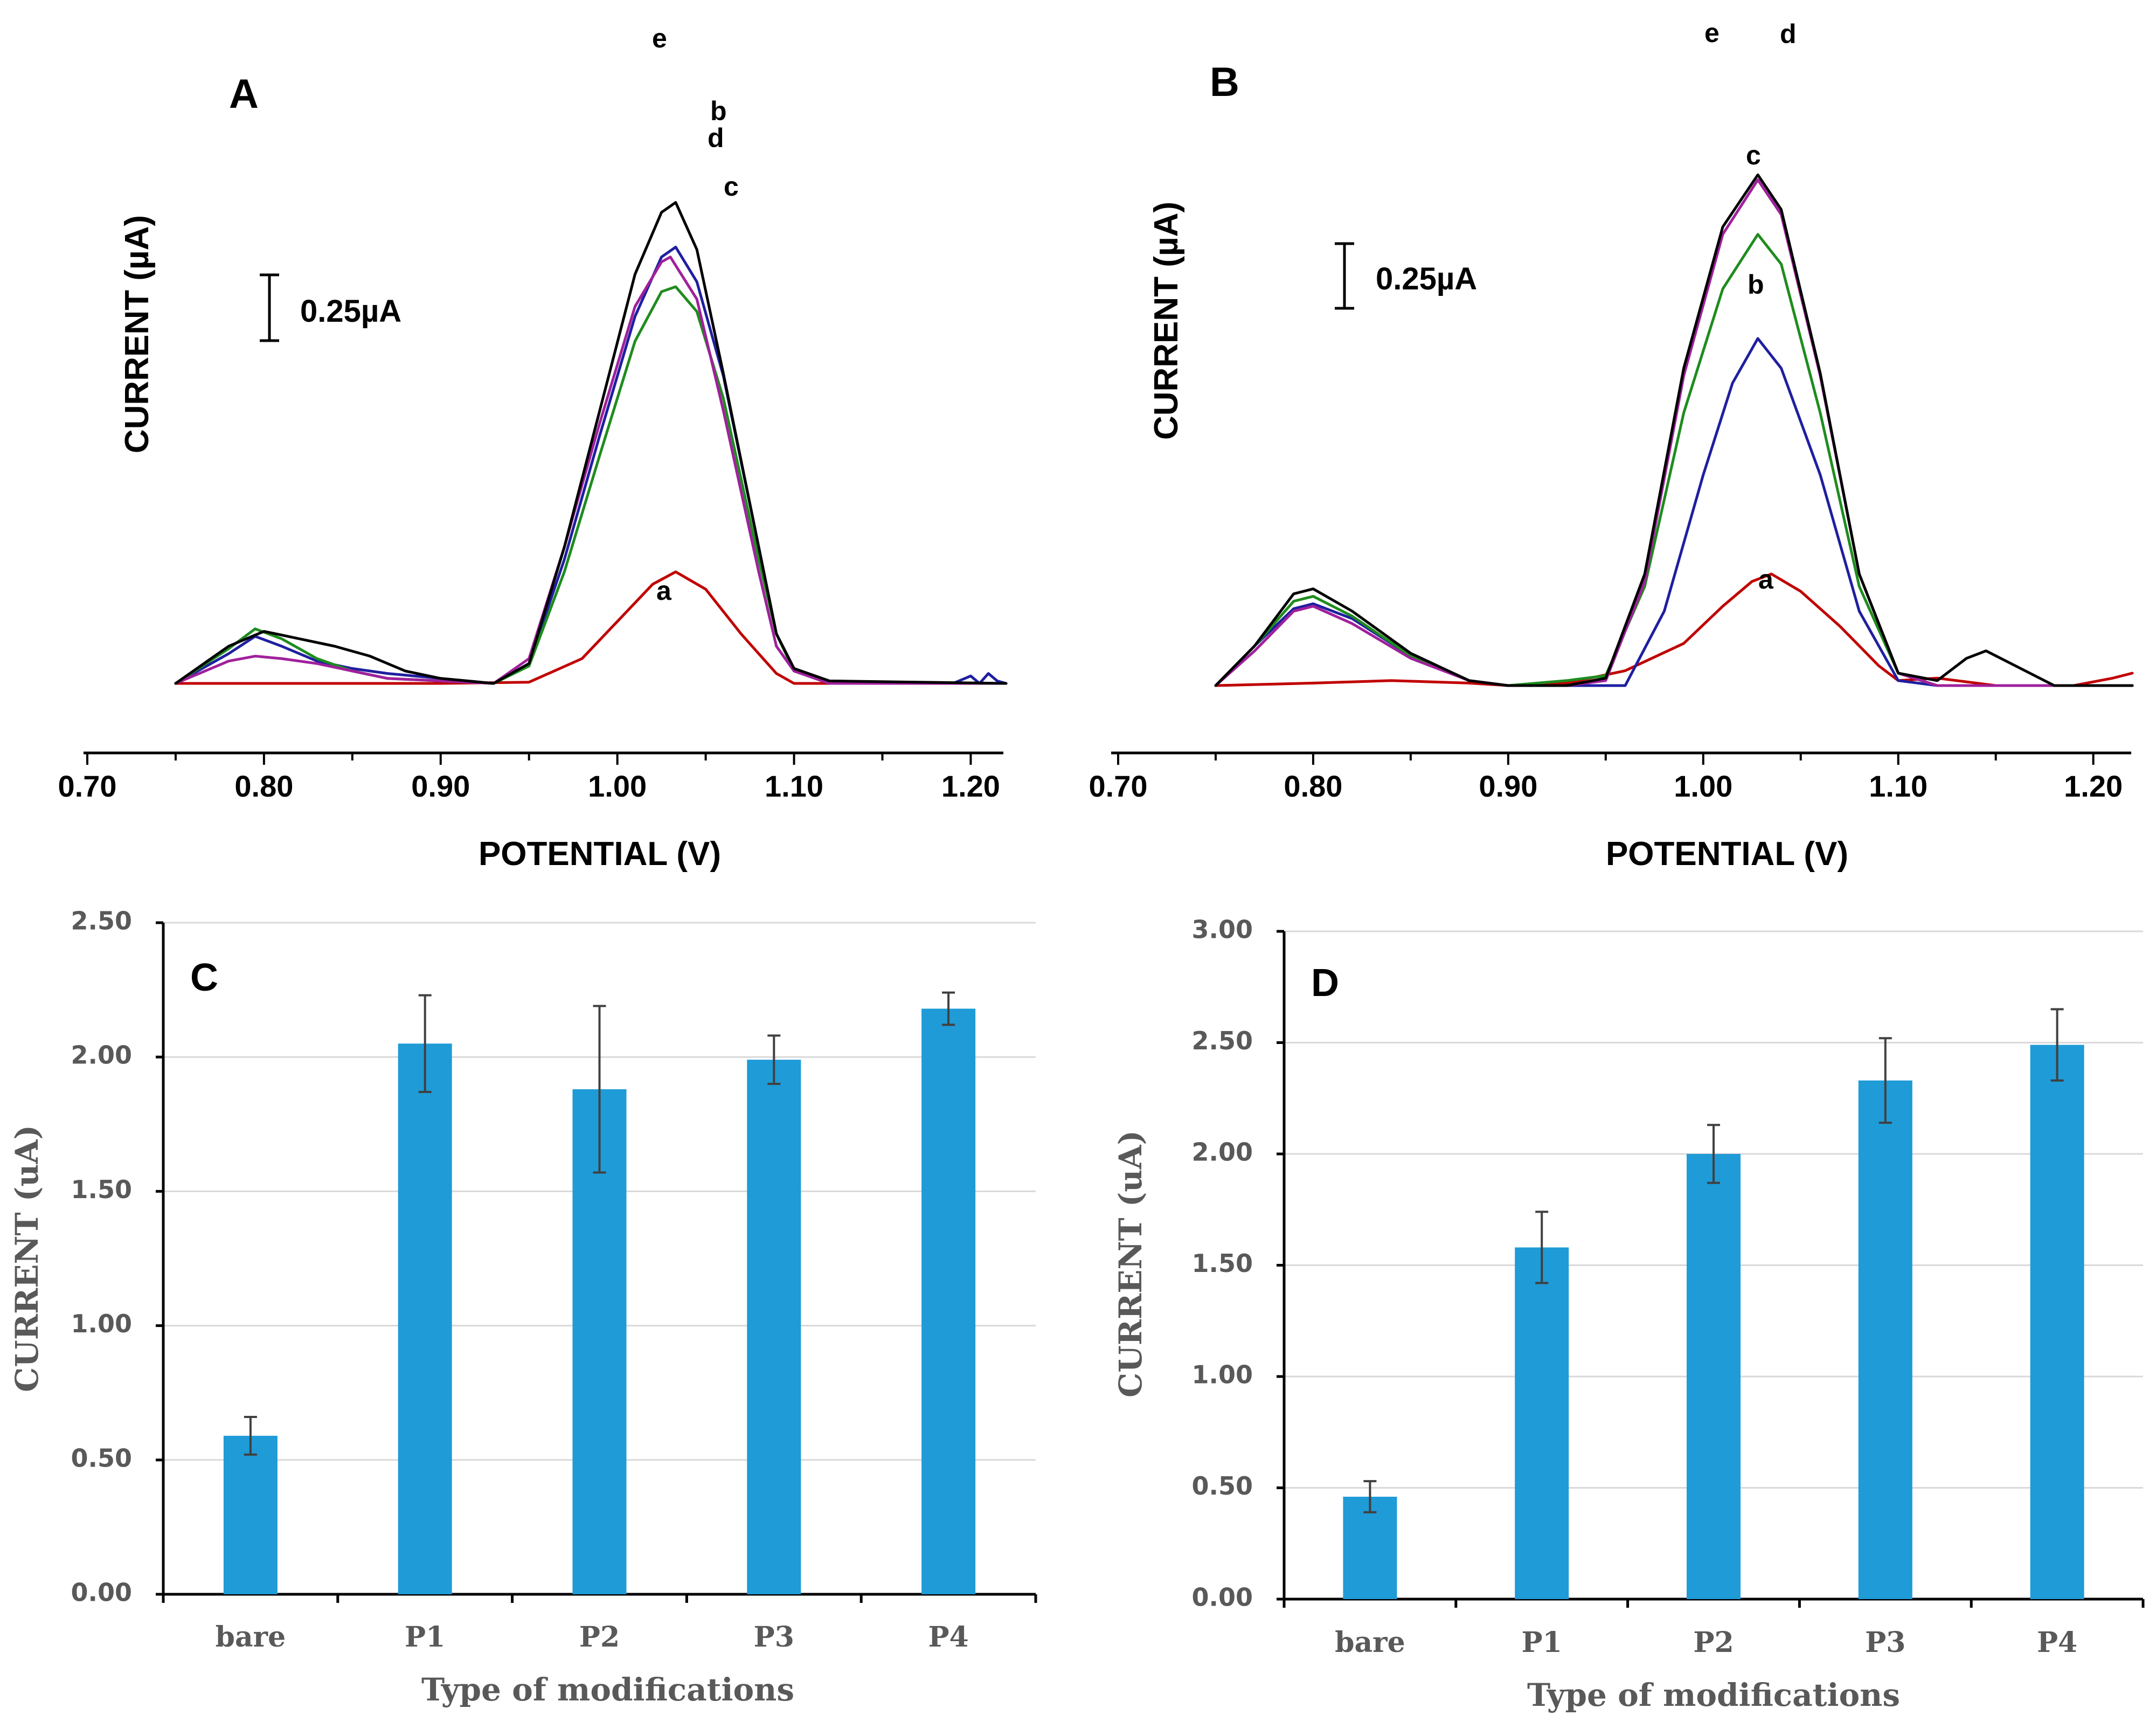 Image resolution: width=2156 pixels, height=1722 pixels. I want to click on panel-b-letter: B, so click(1224, 82).